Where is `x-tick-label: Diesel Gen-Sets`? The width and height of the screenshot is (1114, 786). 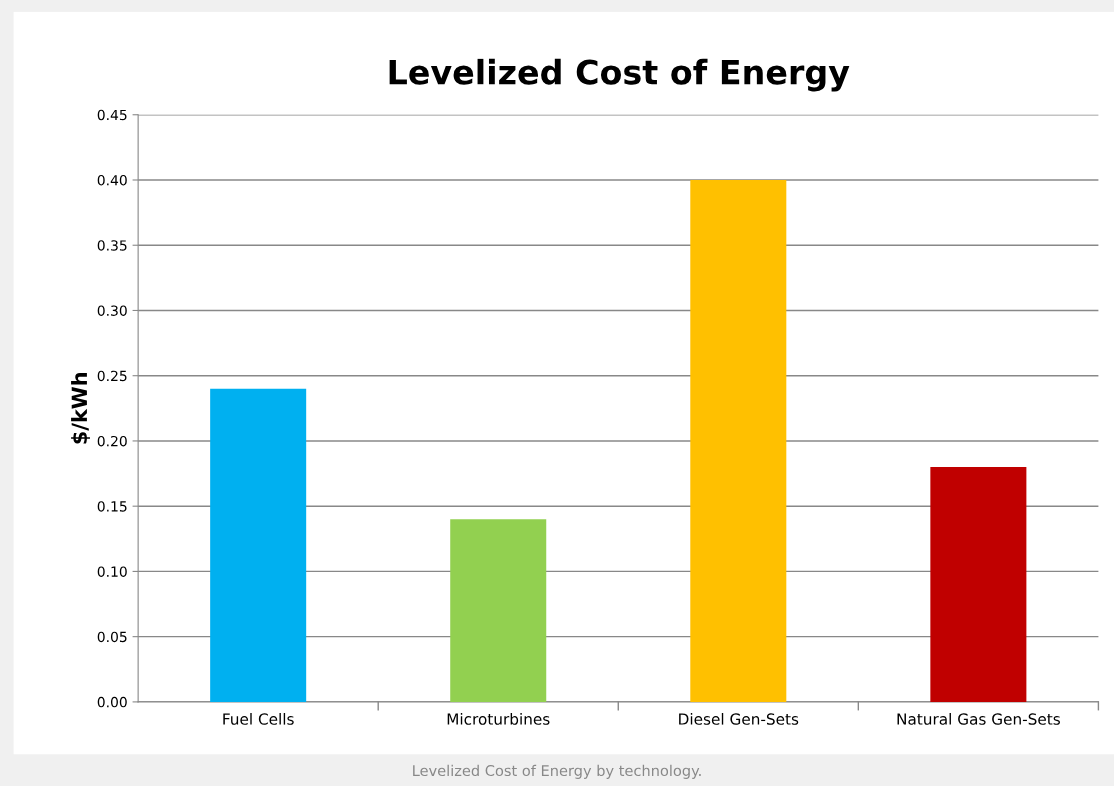 x-tick-label: Diesel Gen-Sets is located at coordinates (739, 719).